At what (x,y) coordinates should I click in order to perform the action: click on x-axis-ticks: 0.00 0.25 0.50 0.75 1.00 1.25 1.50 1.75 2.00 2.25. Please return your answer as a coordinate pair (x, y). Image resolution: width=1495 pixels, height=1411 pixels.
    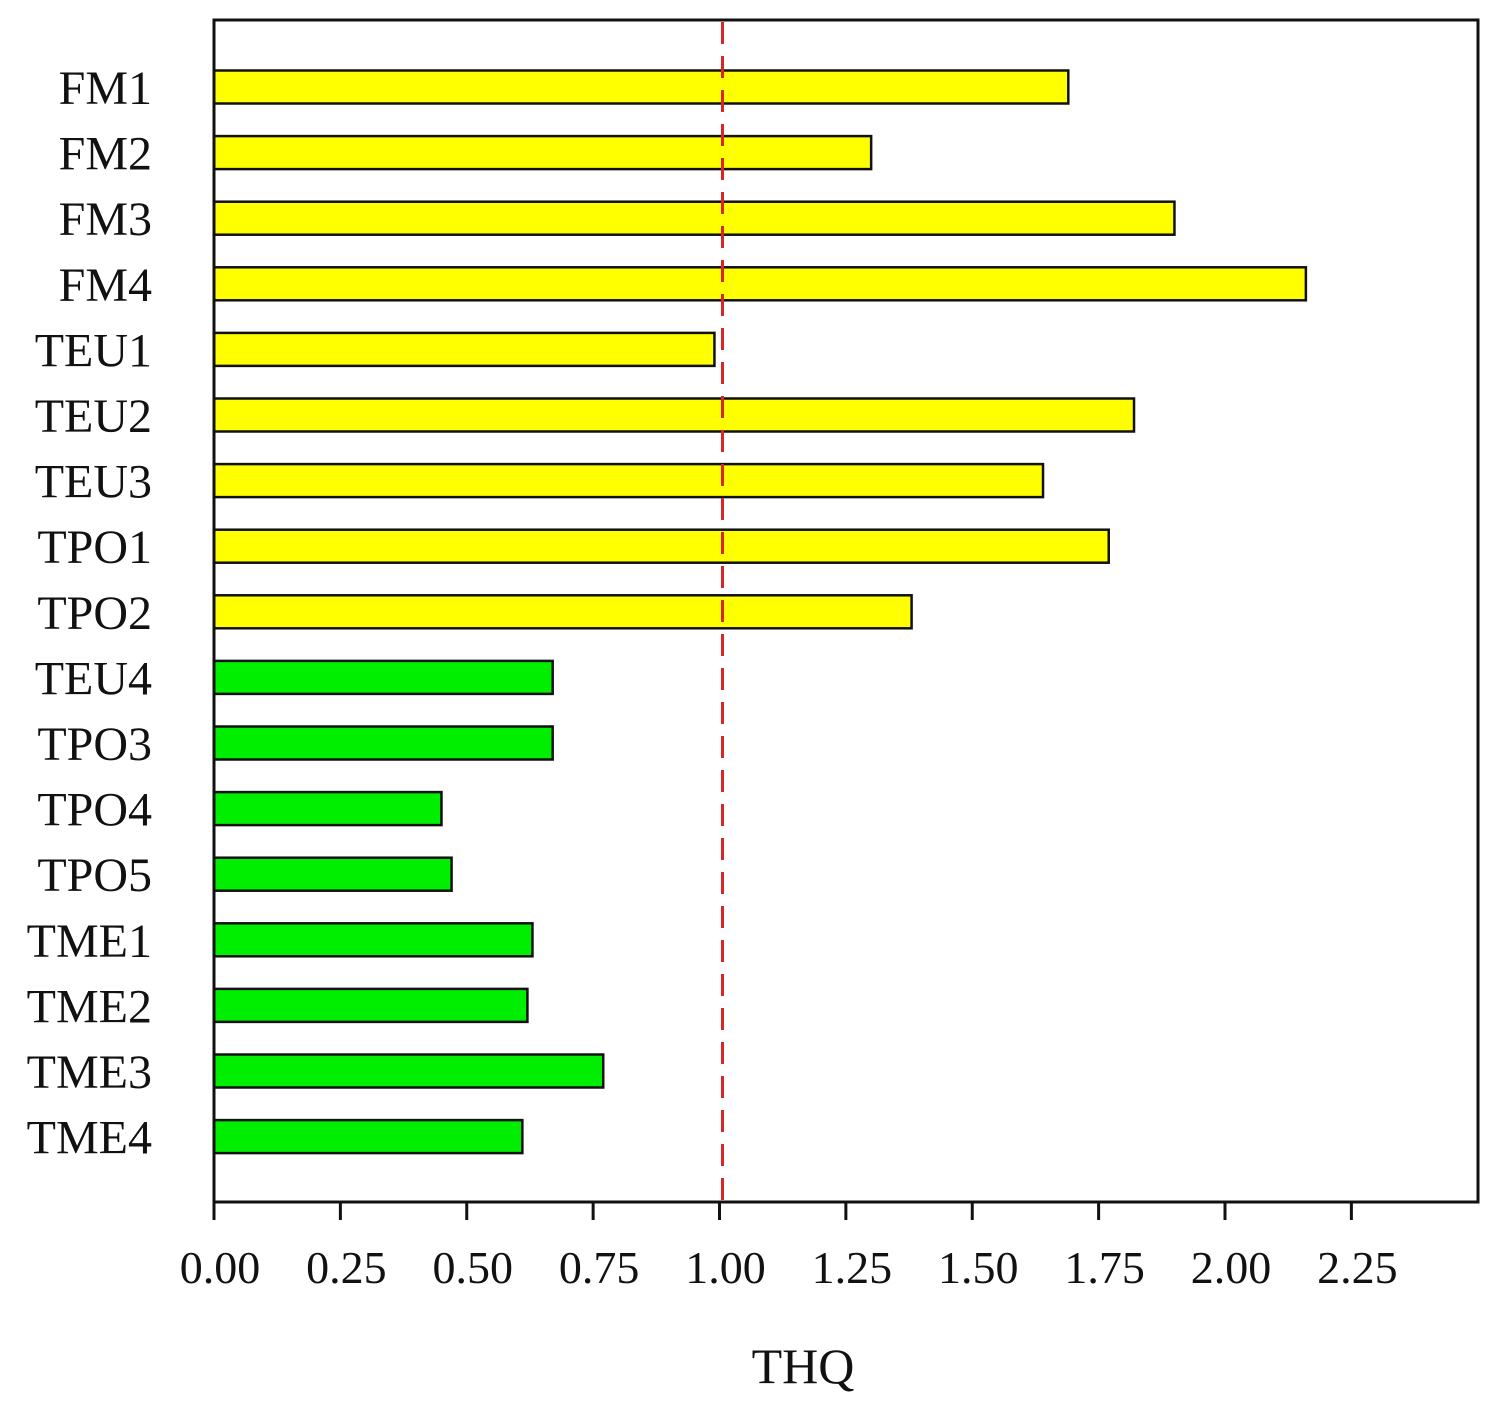
    Looking at the image, I should click on (789, 1247).